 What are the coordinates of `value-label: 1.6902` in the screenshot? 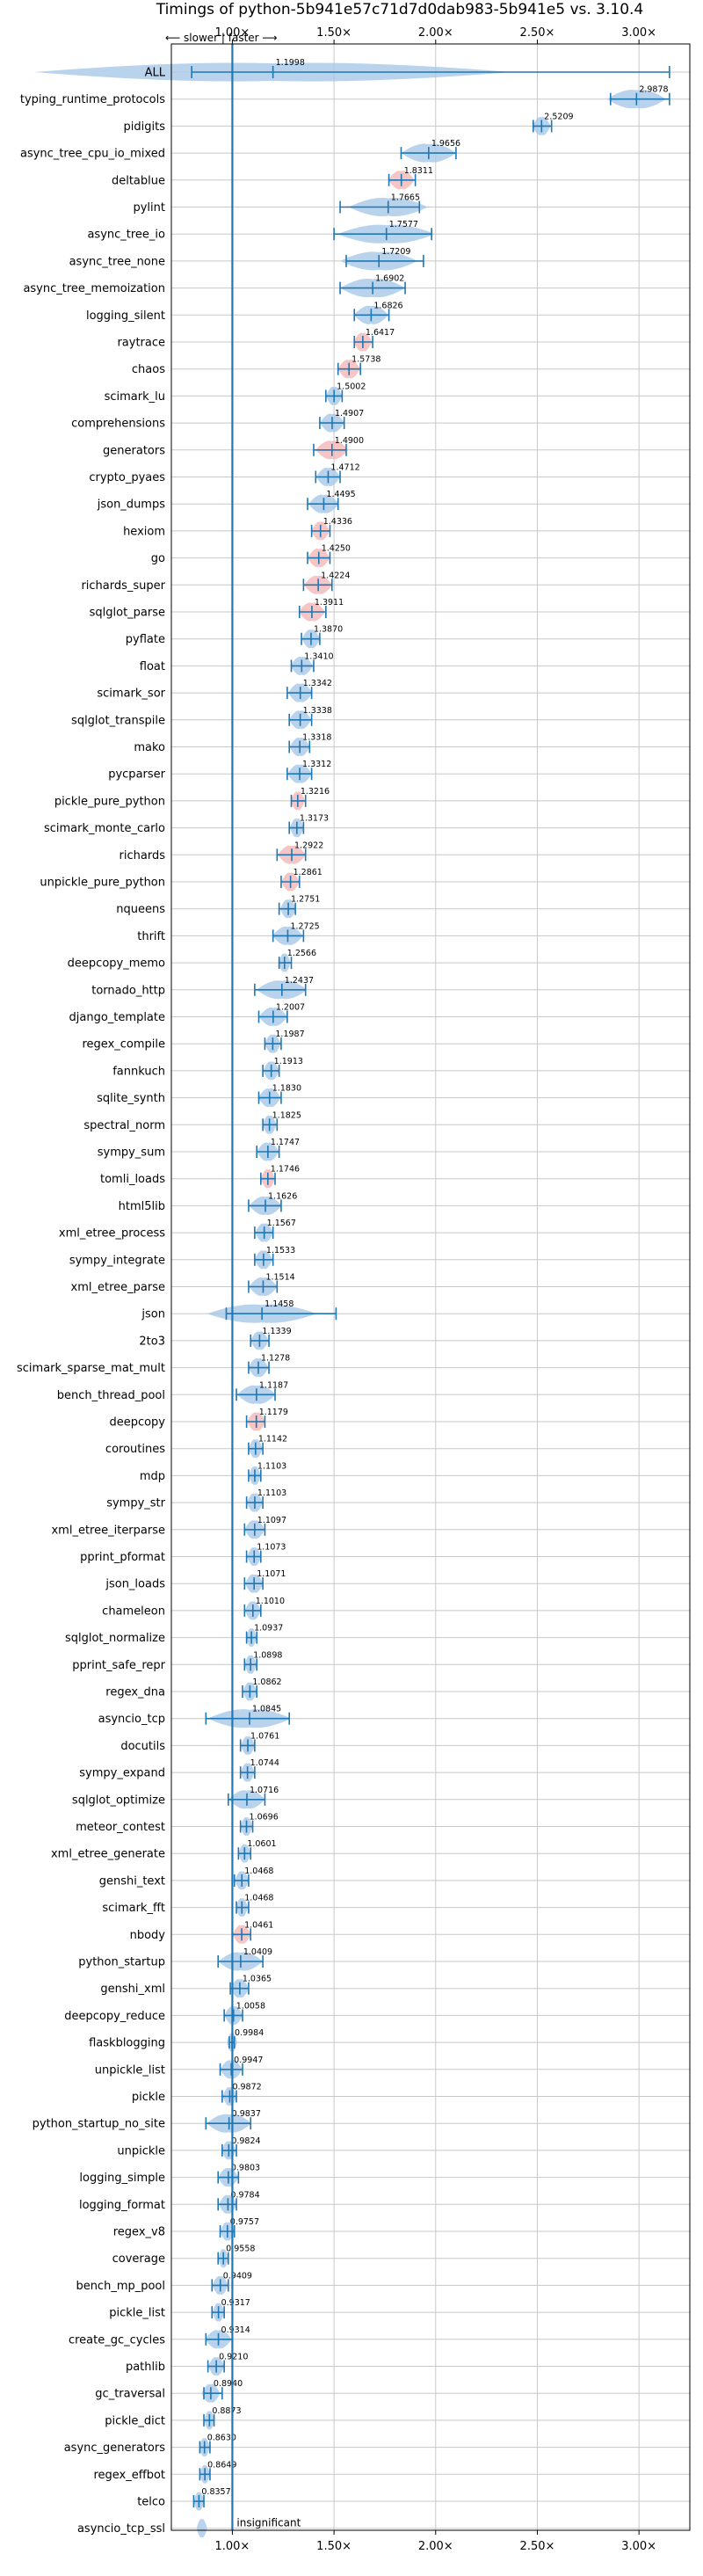 It's located at (390, 279).